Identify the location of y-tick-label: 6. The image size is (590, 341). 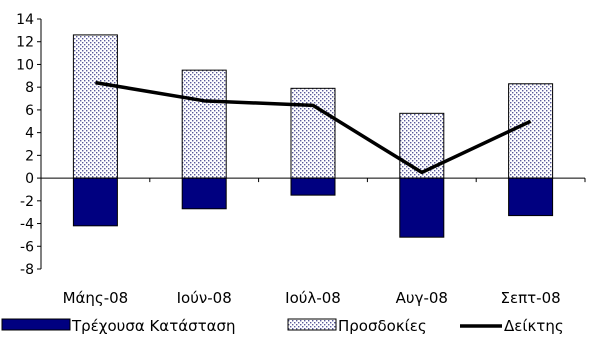
(29, 111).